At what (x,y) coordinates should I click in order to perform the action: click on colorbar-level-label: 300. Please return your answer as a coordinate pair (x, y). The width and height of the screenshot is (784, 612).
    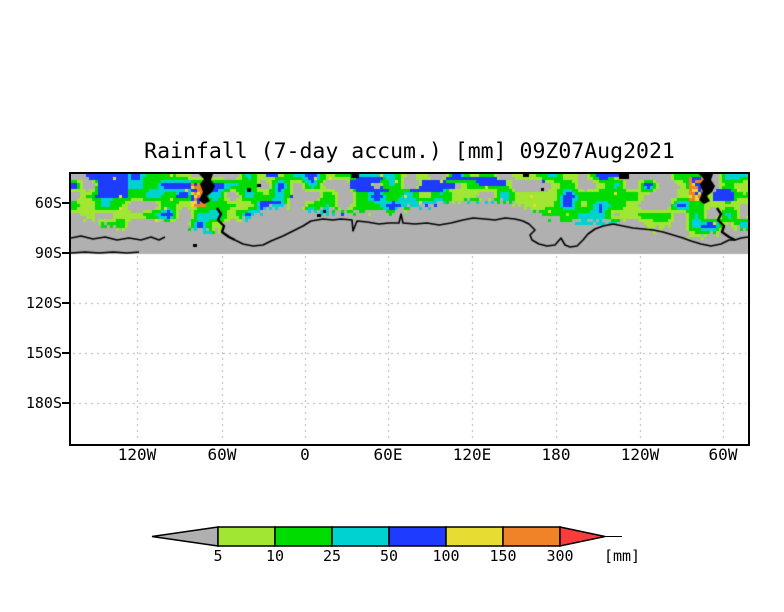
    Looking at the image, I should click on (560, 556).